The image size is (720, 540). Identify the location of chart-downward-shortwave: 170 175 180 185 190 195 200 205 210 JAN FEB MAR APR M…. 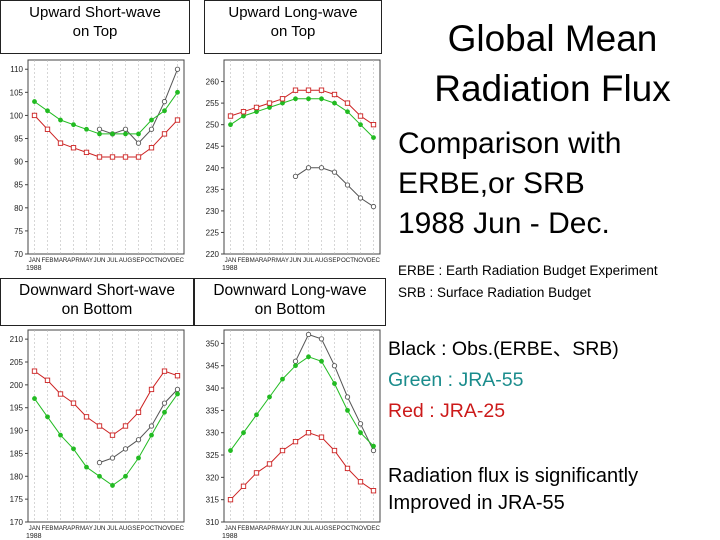
(97, 434).